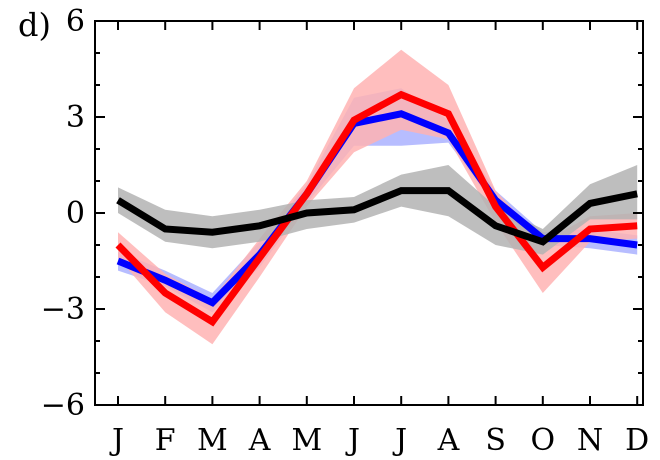 The height and width of the screenshot is (460, 660). What do you see at coordinates (495, 440) in the screenshot?
I see `x-tick-label: S` at bounding box center [495, 440].